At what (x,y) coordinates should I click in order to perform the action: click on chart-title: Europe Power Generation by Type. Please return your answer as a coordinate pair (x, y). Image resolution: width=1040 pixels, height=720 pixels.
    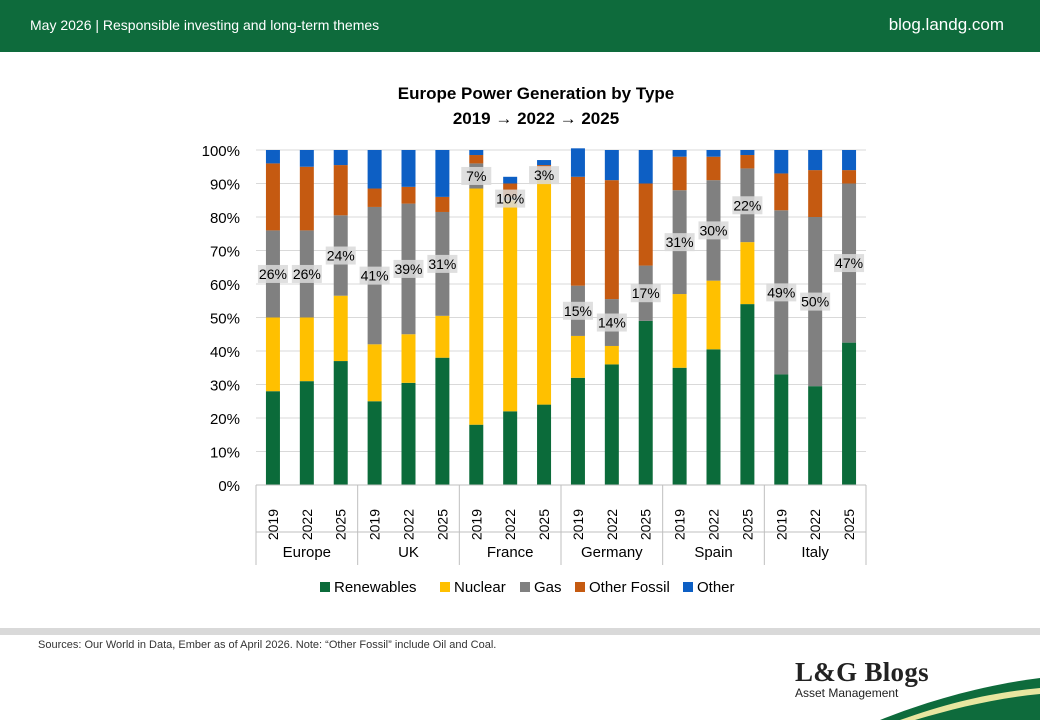
    Looking at the image, I should click on (536, 93).